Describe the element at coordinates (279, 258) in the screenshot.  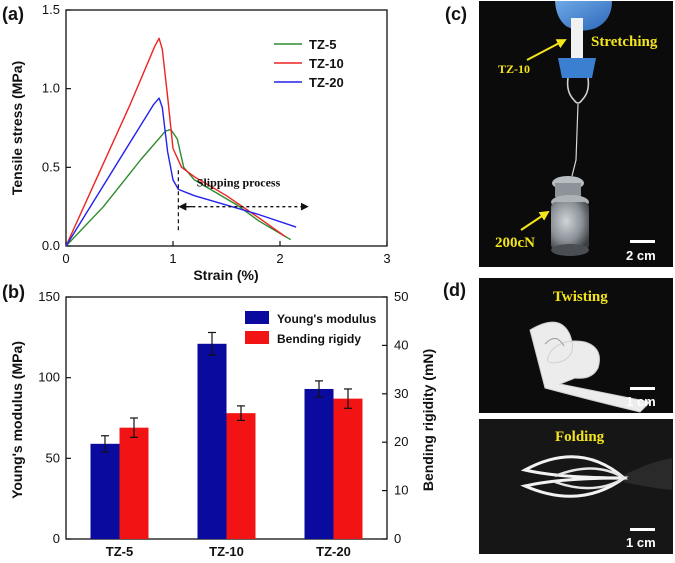
I see `x-tick-label: 2` at that location.